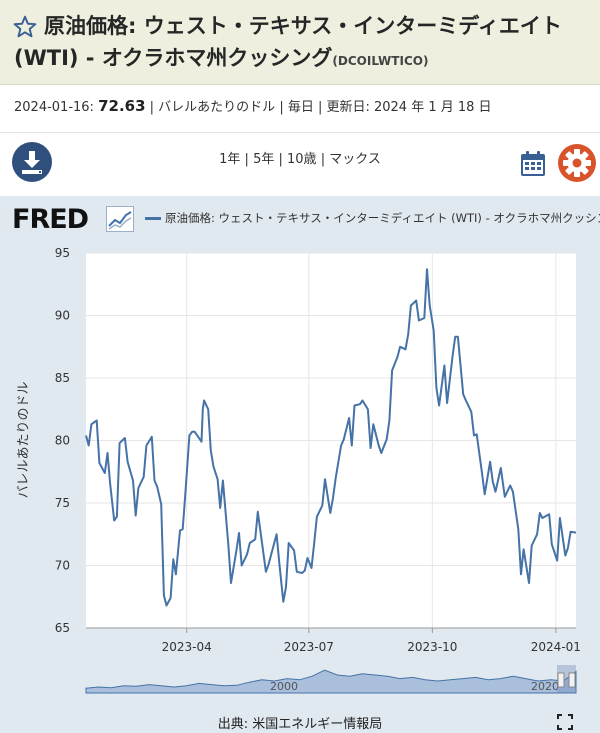  I want to click on x-tick-label: 2023-10, so click(432, 647).